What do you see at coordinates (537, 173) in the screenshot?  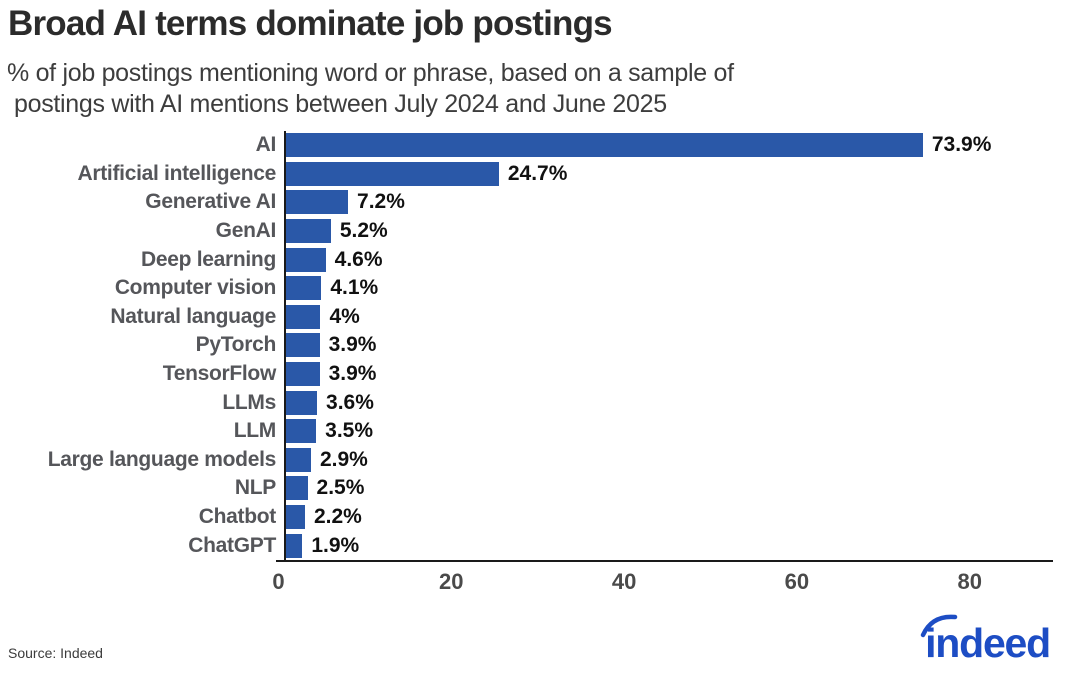 I see `value-label: 24.7%` at bounding box center [537, 173].